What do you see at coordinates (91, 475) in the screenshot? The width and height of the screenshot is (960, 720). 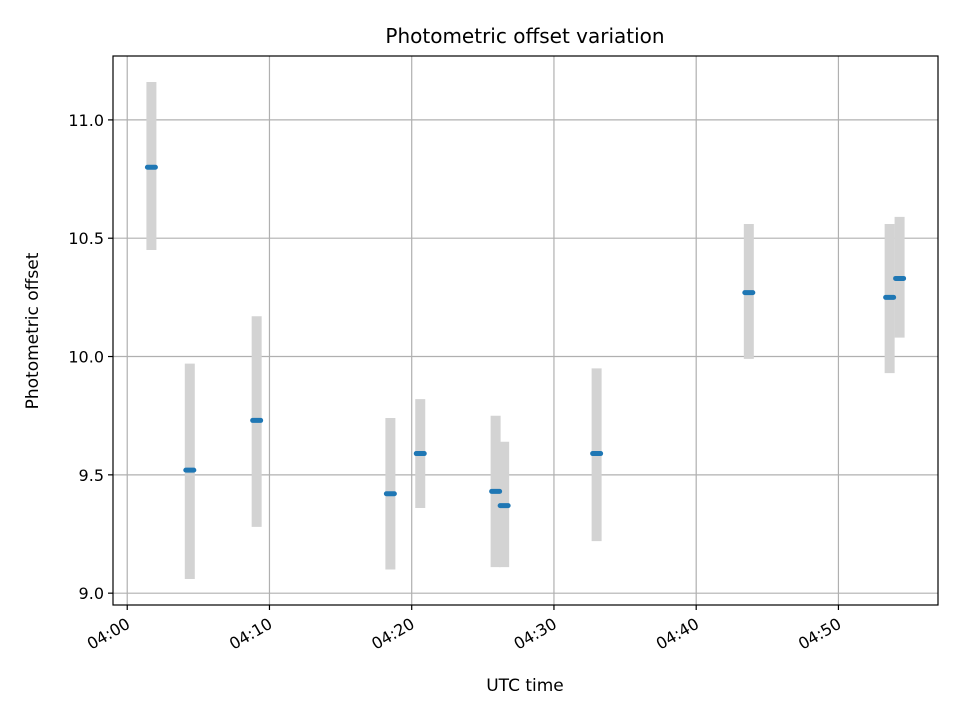 I see `y-tick-label: 9.5` at bounding box center [91, 475].